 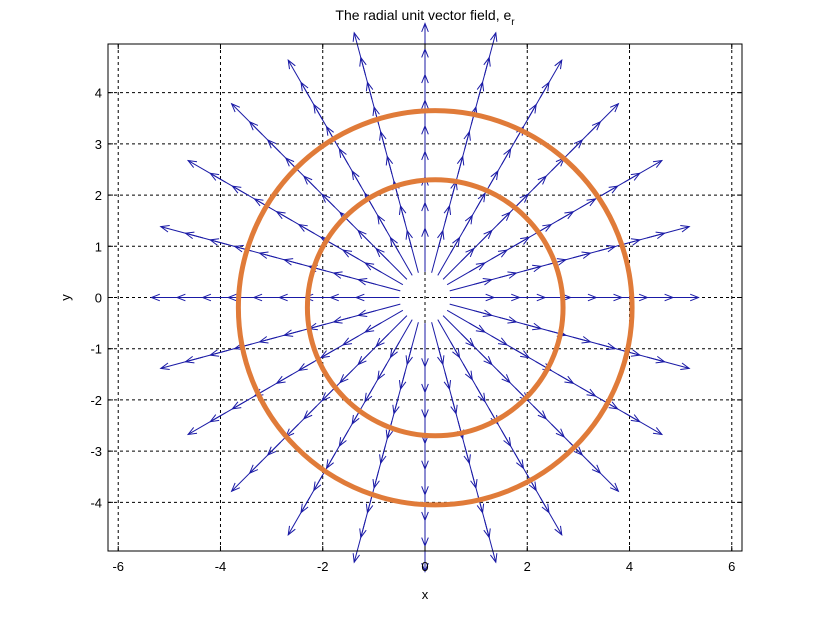 I want to click on y-tick-label: -3, so click(x=96, y=451).